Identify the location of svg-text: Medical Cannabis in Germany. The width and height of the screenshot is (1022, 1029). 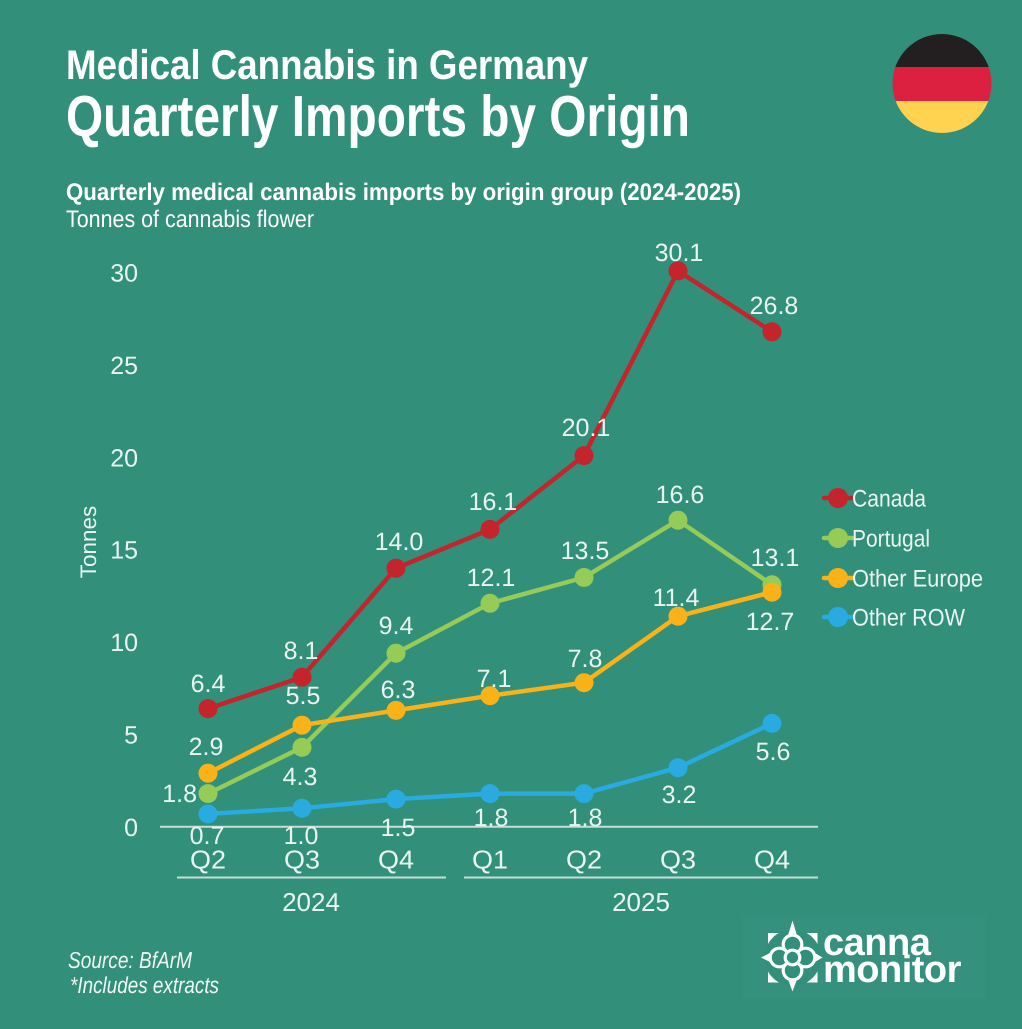
(327, 64).